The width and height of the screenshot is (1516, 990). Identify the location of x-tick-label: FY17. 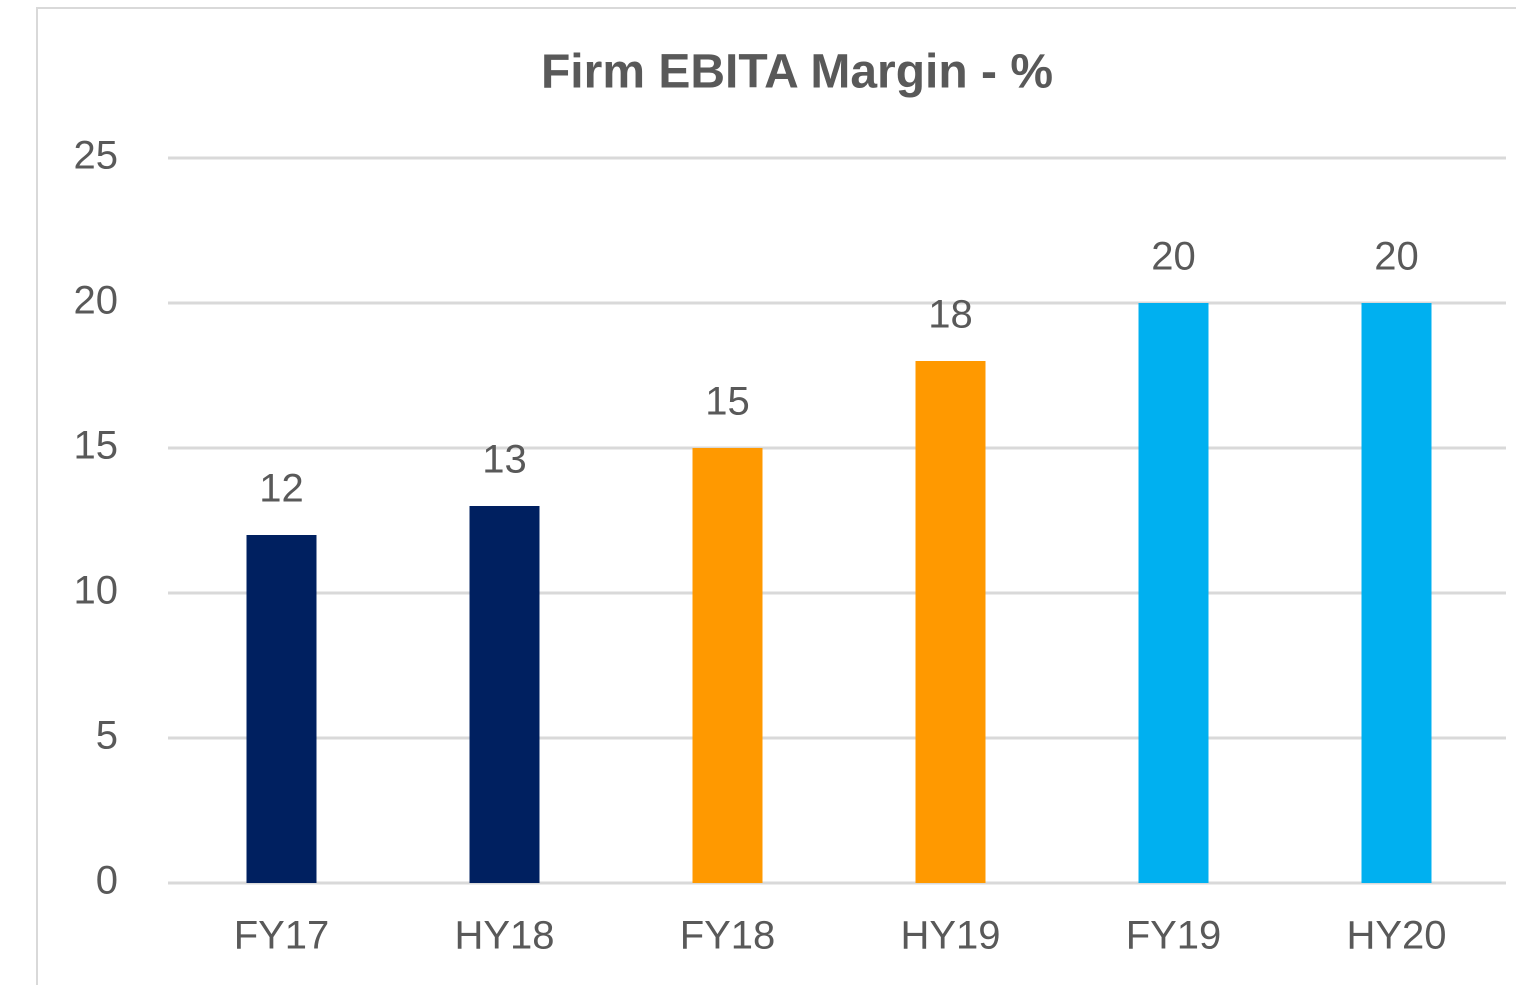
(282, 936).